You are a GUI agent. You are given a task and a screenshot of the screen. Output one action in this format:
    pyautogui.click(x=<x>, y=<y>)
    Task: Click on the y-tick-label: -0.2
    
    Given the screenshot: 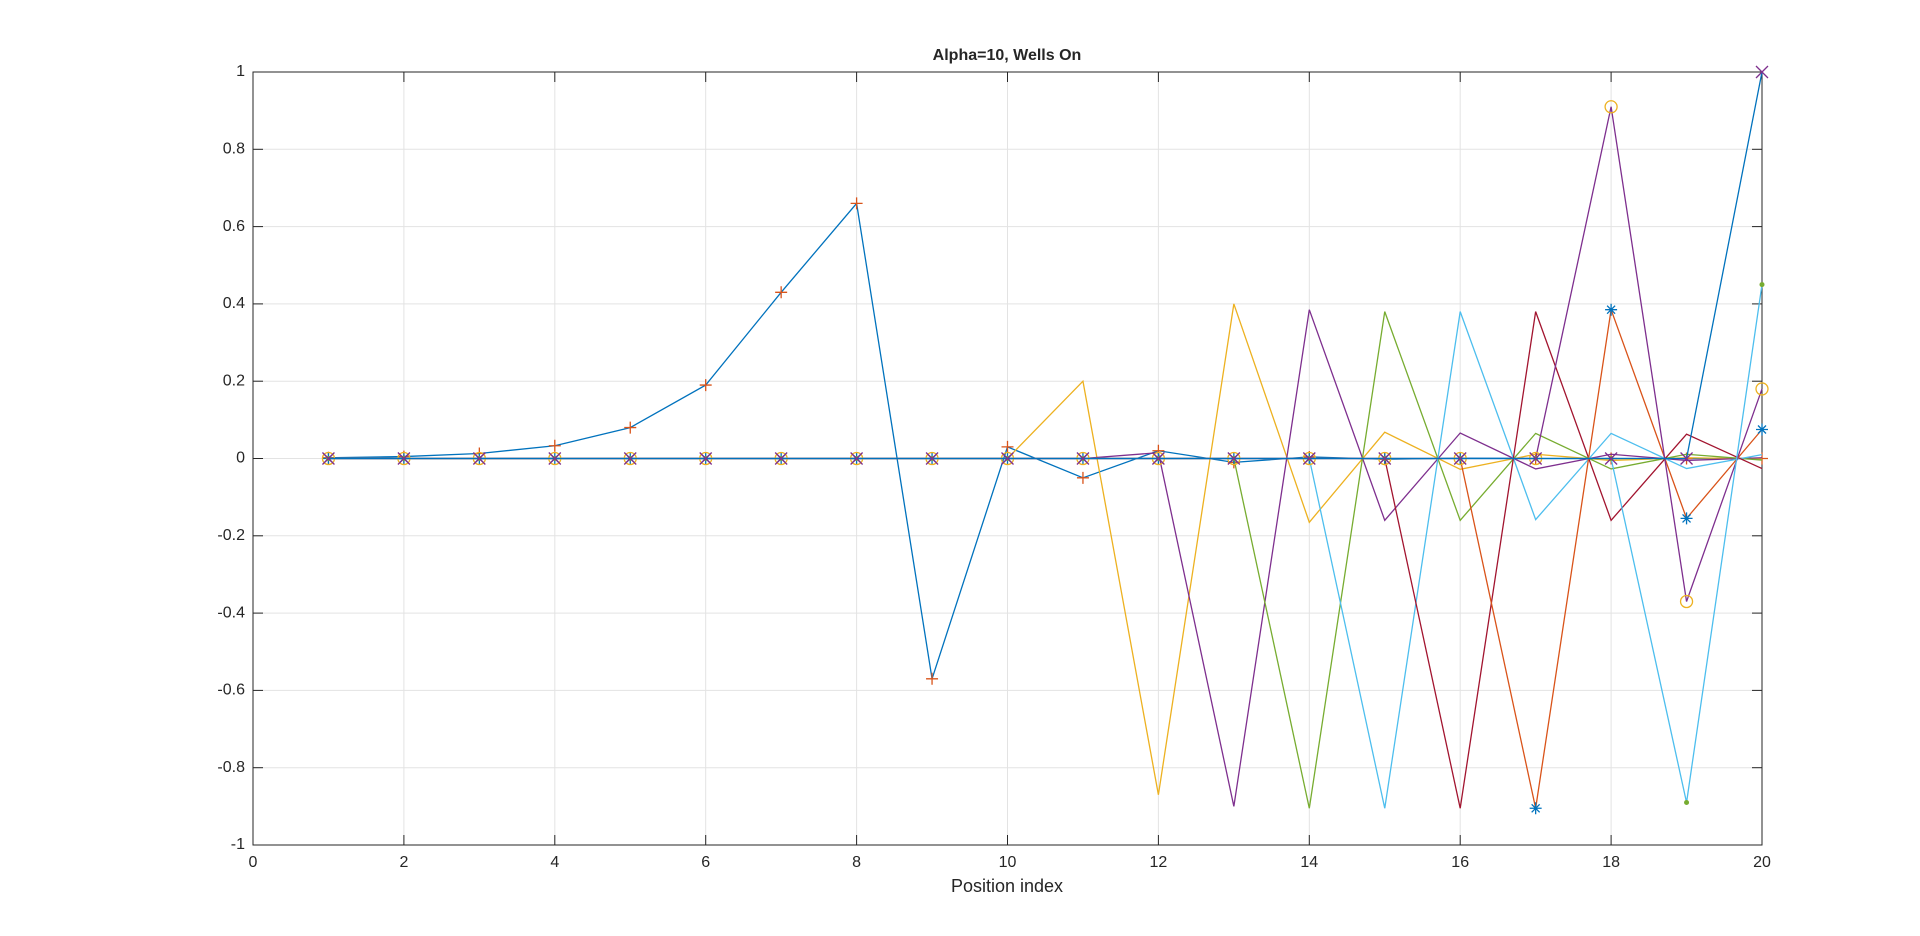 What is the action you would take?
    pyautogui.click(x=231, y=535)
    